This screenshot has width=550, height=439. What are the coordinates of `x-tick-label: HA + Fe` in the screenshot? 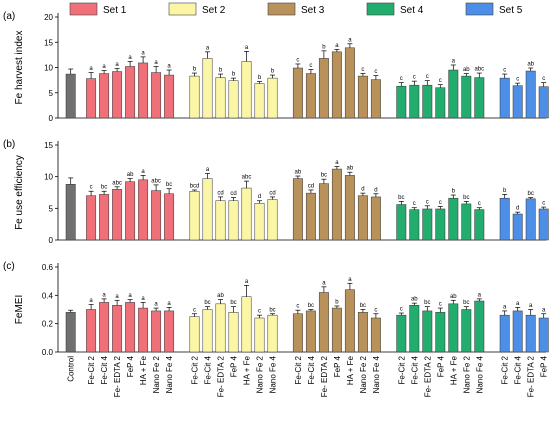 It's located at (247, 370).